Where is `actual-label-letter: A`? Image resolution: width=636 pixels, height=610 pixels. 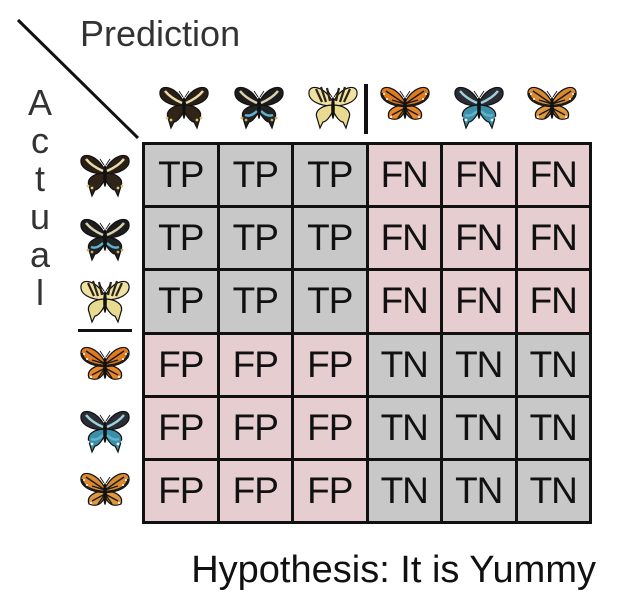 actual-label-letter: A is located at coordinates (39, 102).